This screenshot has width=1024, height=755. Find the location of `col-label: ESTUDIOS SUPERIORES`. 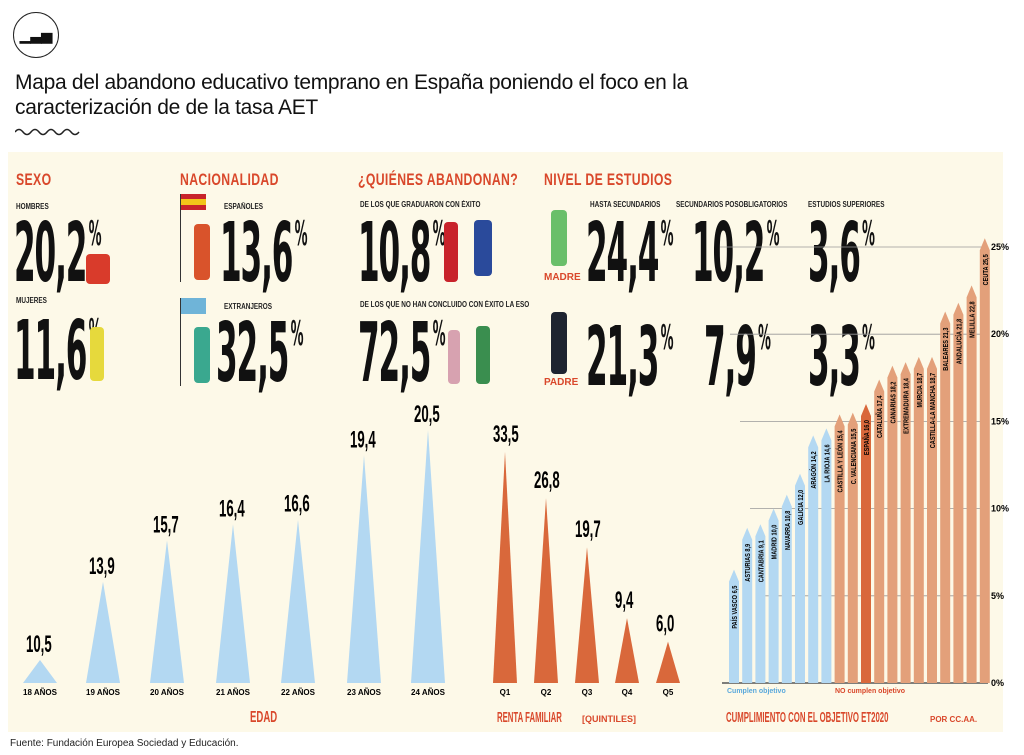

col-label: ESTUDIOS SUPERIORES is located at coordinates (846, 204).